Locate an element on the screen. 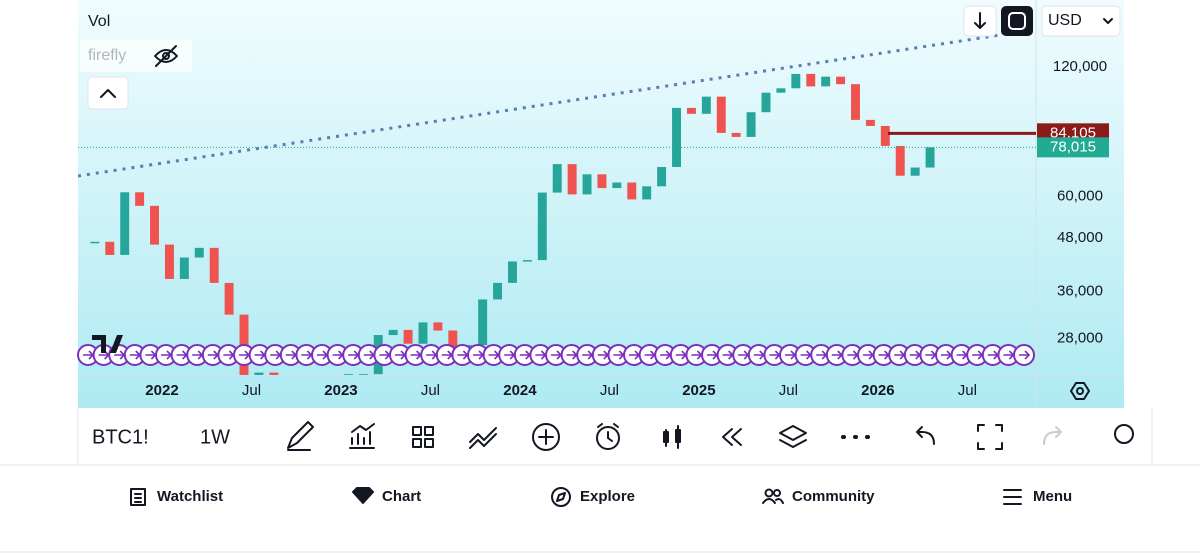 Image resolution: width=1200 pixels, height=554 pixels. indicators-icon is located at coordinates (362, 436).